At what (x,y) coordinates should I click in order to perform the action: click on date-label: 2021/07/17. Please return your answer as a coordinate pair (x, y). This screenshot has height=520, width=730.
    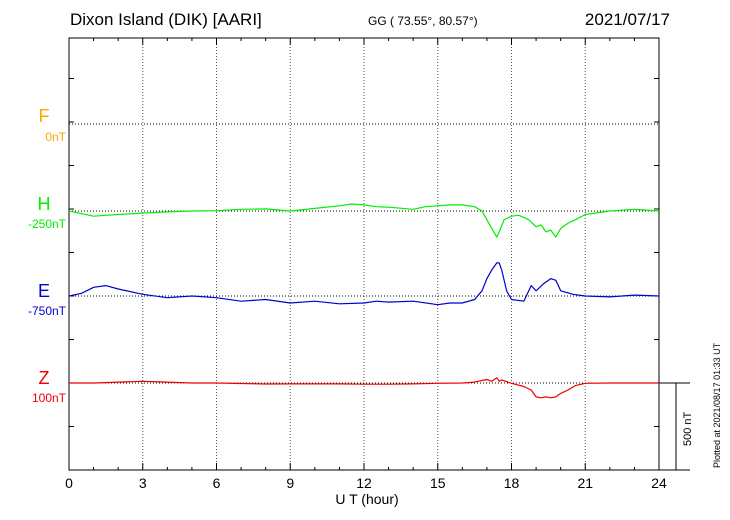
    Looking at the image, I should click on (627, 19).